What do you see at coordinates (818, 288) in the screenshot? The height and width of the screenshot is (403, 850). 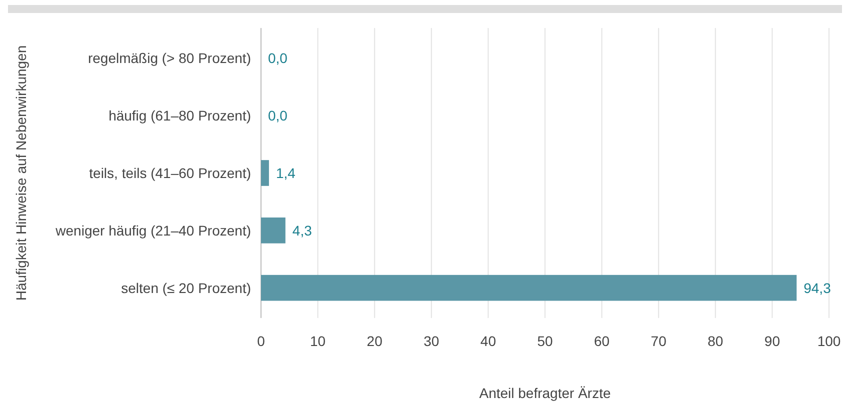 I see `data-label: 94,3` at bounding box center [818, 288].